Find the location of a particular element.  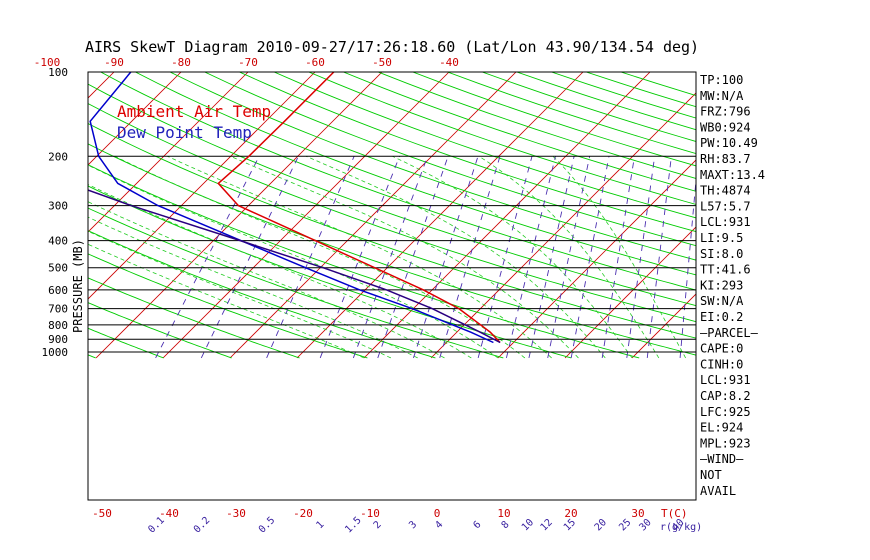

legend: Ambient Air Temp Dew Point Temp is located at coordinates (194, 122).